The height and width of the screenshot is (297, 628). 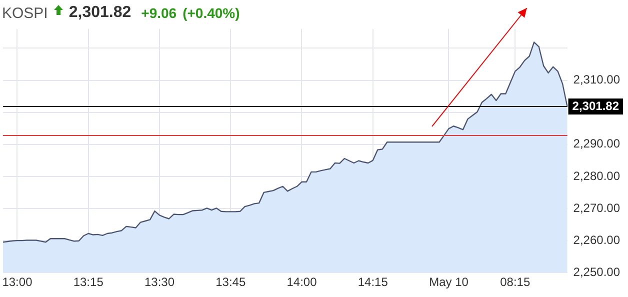 What do you see at coordinates (449, 282) in the screenshot?
I see `x-tick-label: May 10` at bounding box center [449, 282].